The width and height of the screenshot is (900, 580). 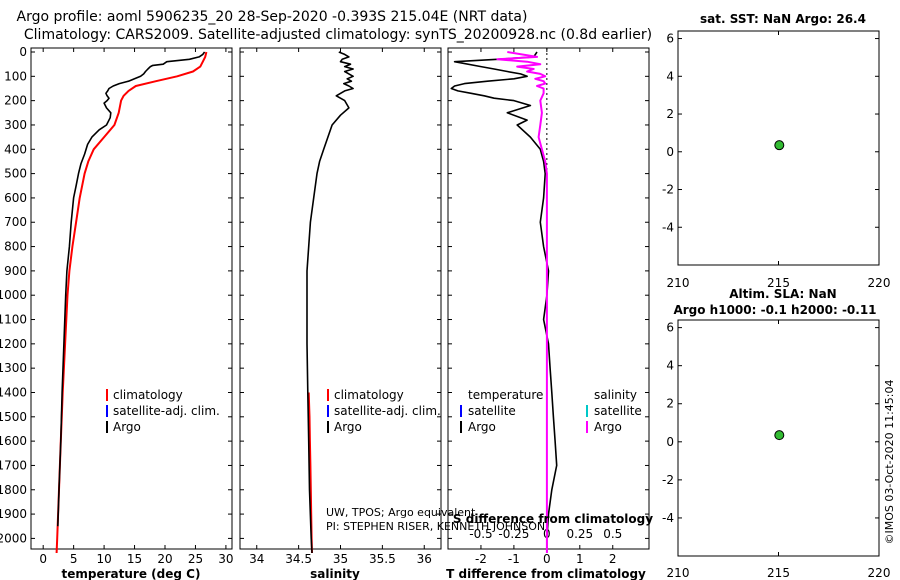 I want to click on salinity-xlabel: salinity, so click(x=335, y=573).